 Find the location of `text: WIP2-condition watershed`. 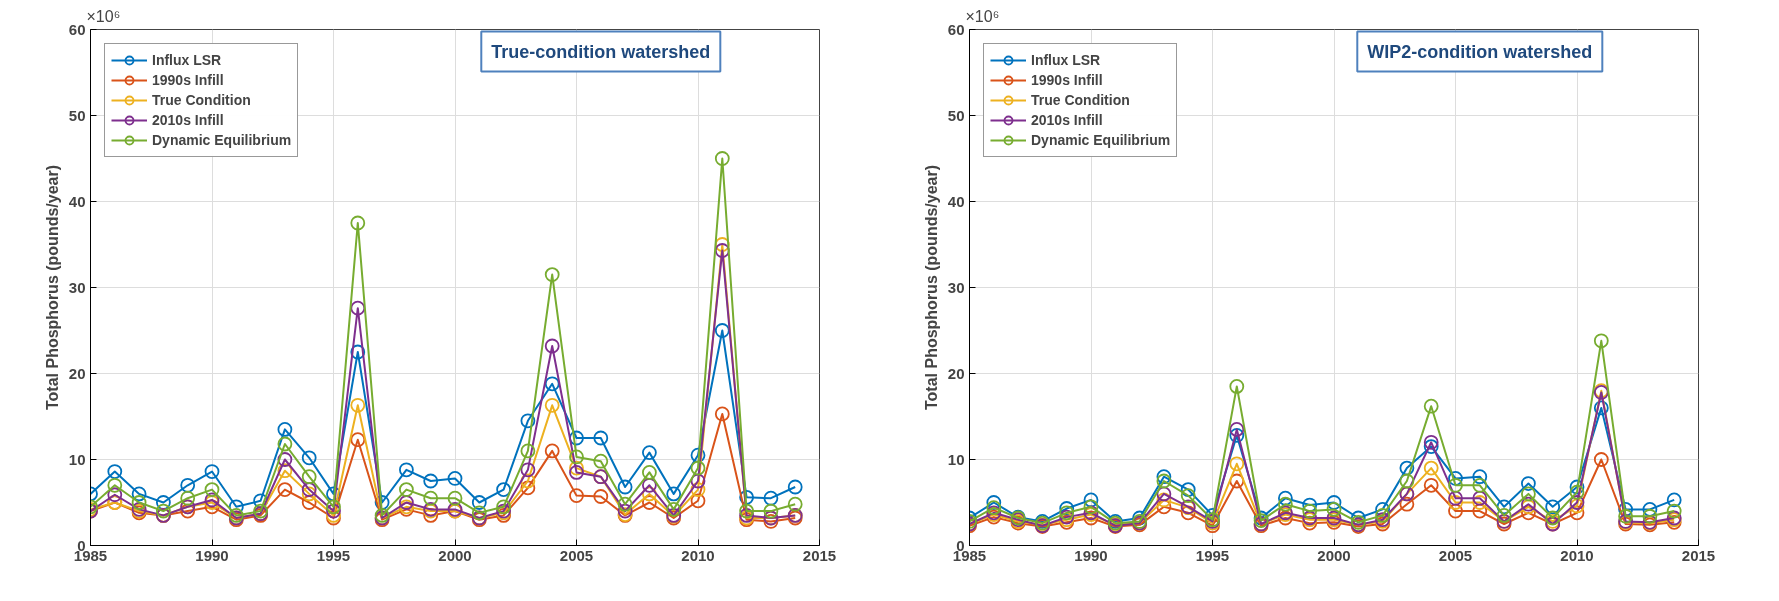

text: WIP2-condition watershed is located at coordinates (1480, 51).